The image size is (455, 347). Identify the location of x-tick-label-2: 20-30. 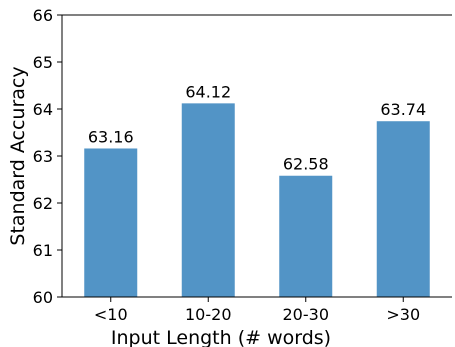
(306, 314).